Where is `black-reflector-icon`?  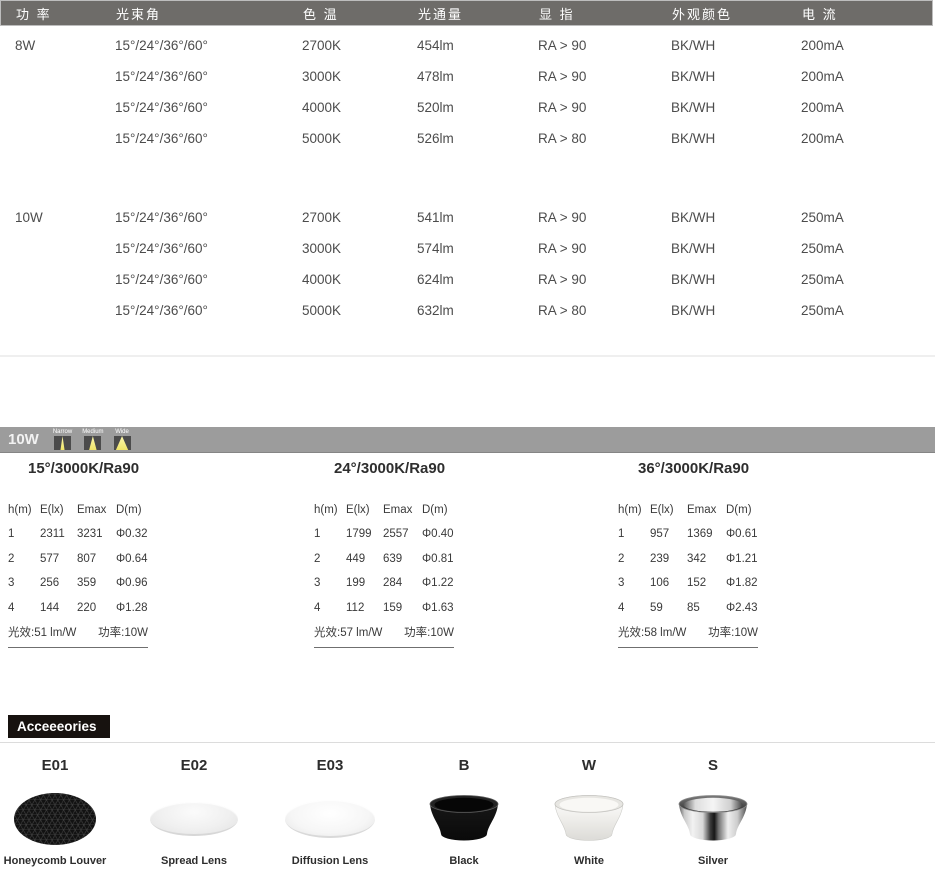
black-reflector-icon is located at coordinates (464, 818).